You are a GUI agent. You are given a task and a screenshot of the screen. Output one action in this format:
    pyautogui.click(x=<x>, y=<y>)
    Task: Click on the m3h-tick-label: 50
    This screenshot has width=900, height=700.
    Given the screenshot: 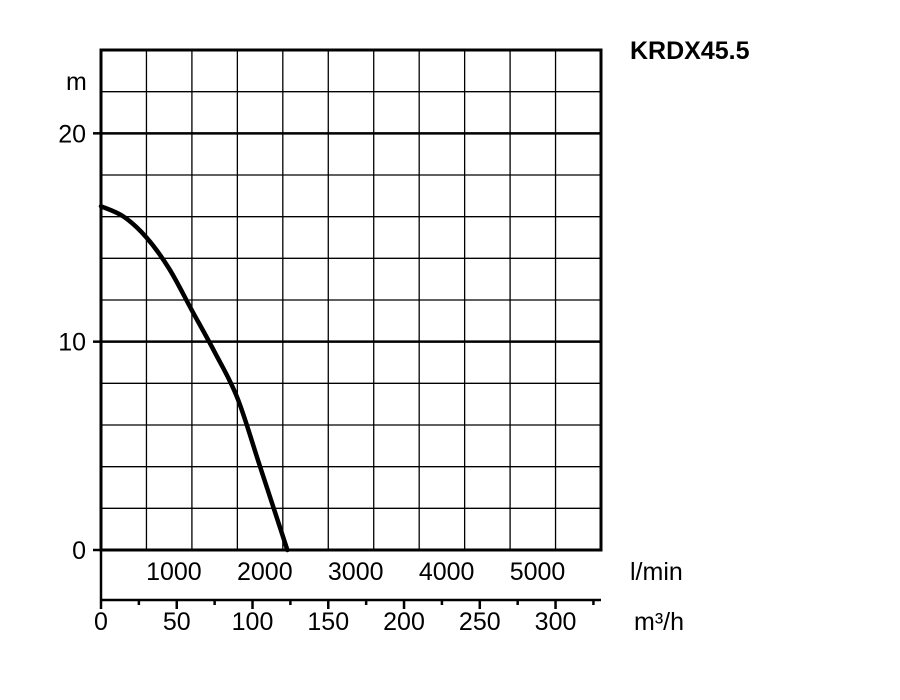 What is the action you would take?
    pyautogui.click(x=177, y=622)
    